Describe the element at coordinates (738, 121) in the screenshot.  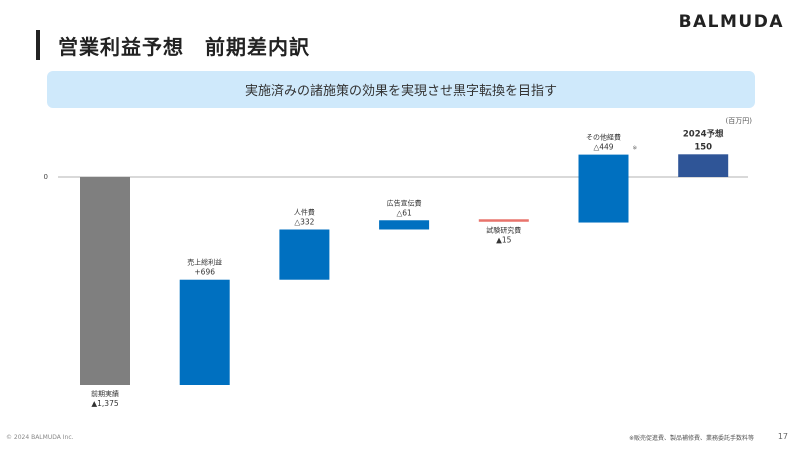
I see `unit-label: (百万円)` at that location.